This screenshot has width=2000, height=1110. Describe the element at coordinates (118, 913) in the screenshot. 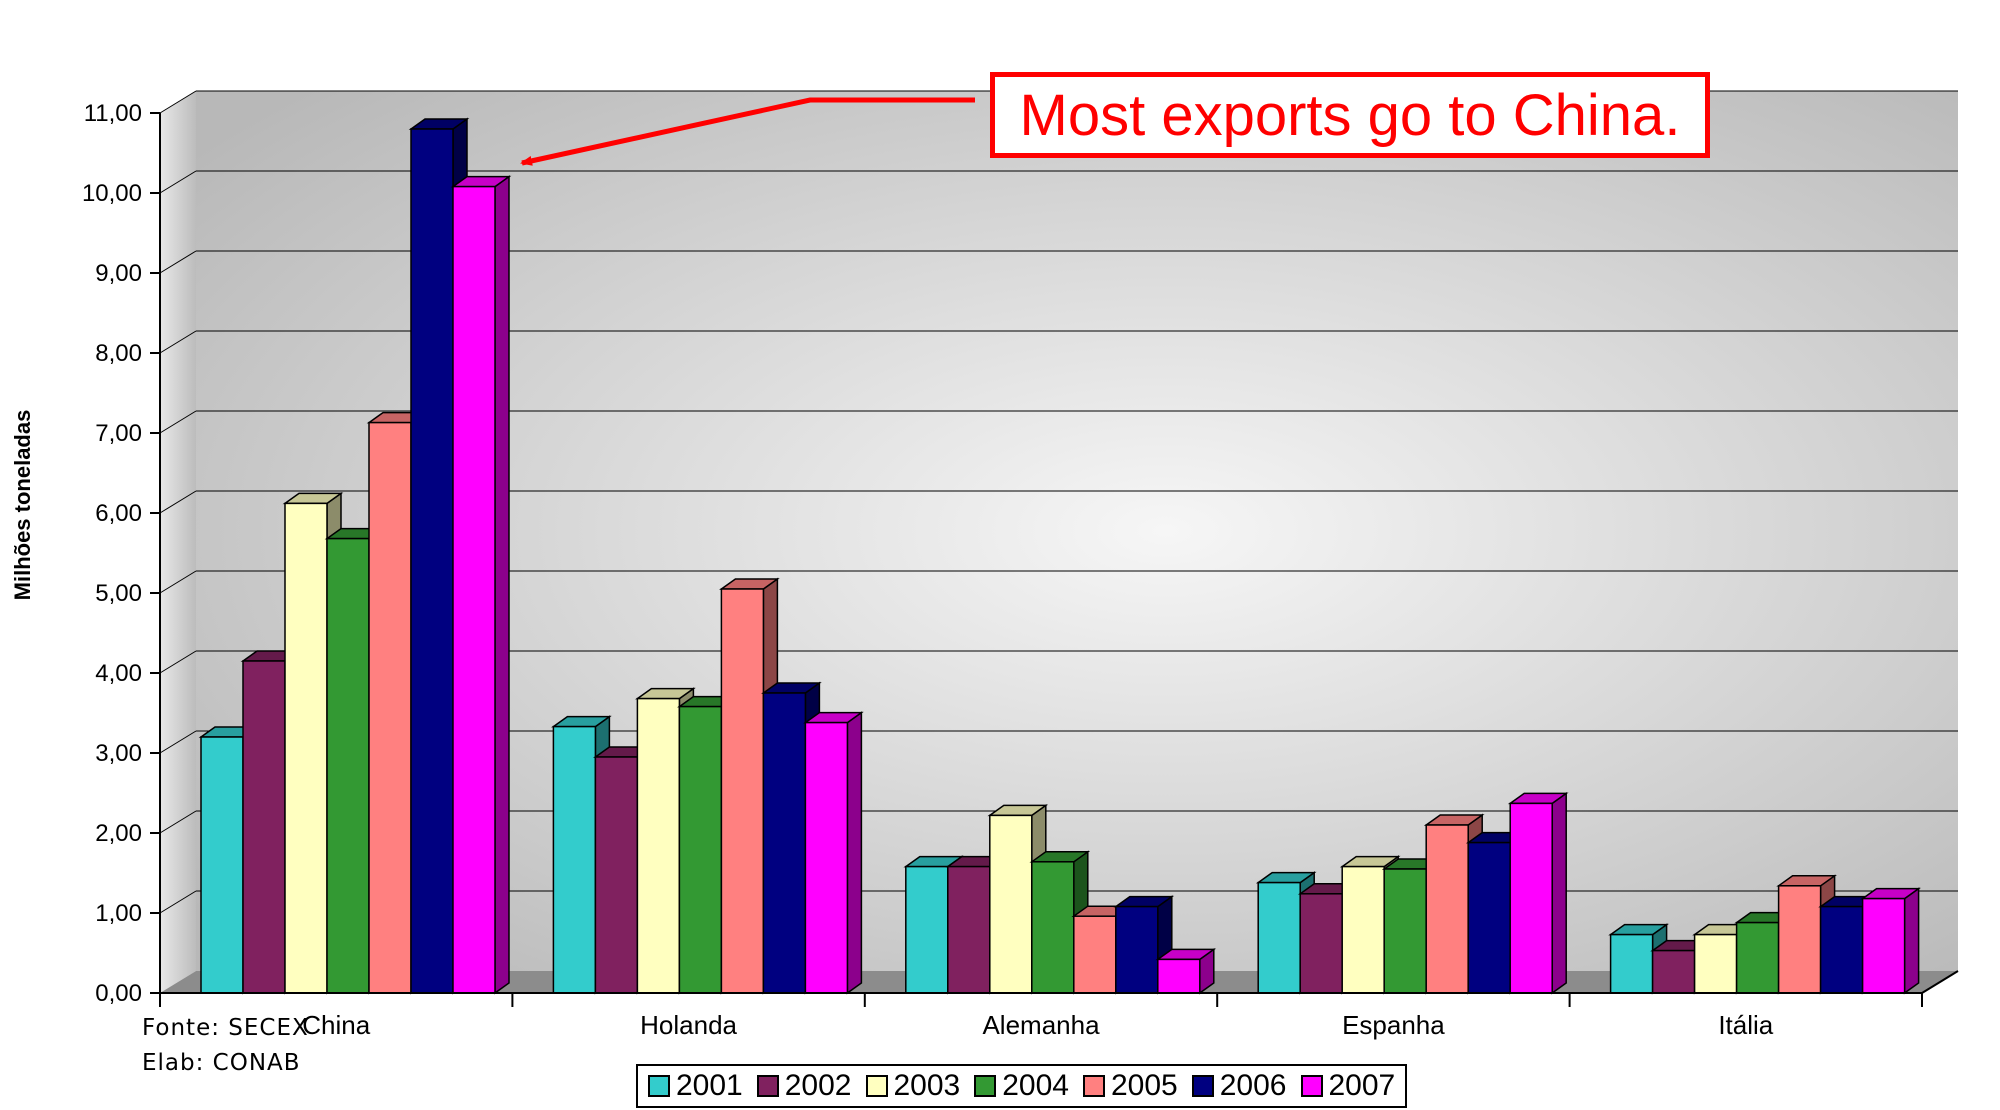

I see `y-tick-label: 1,00` at that location.